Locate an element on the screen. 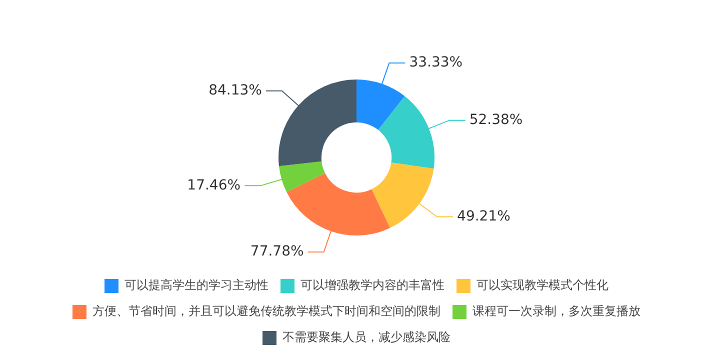 The image size is (713, 363). legend-label: 课程可一次录制，多次重复播放 is located at coordinates (556, 311).